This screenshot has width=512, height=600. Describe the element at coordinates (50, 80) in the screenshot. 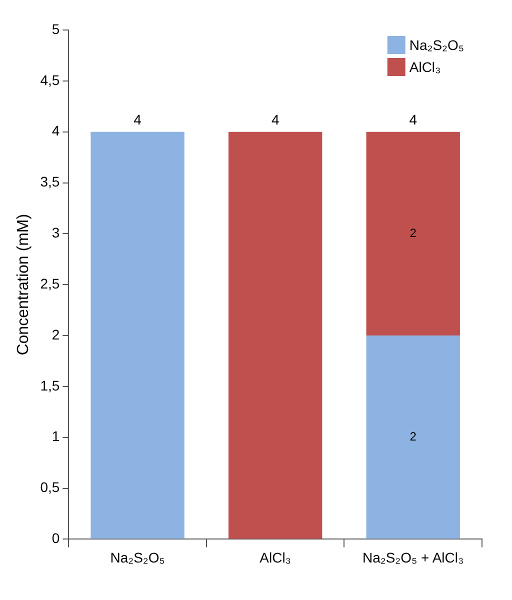

I see `y-tick-label: 4,5` at that location.